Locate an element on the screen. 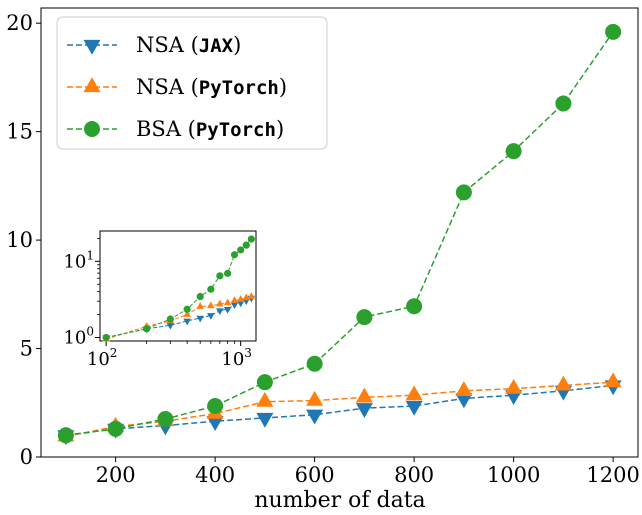 Image resolution: width=642 pixels, height=515 pixels. legend: NSA (JAX) NSA (PyTorch) BSA (PyTorch) is located at coordinates (192, 83).